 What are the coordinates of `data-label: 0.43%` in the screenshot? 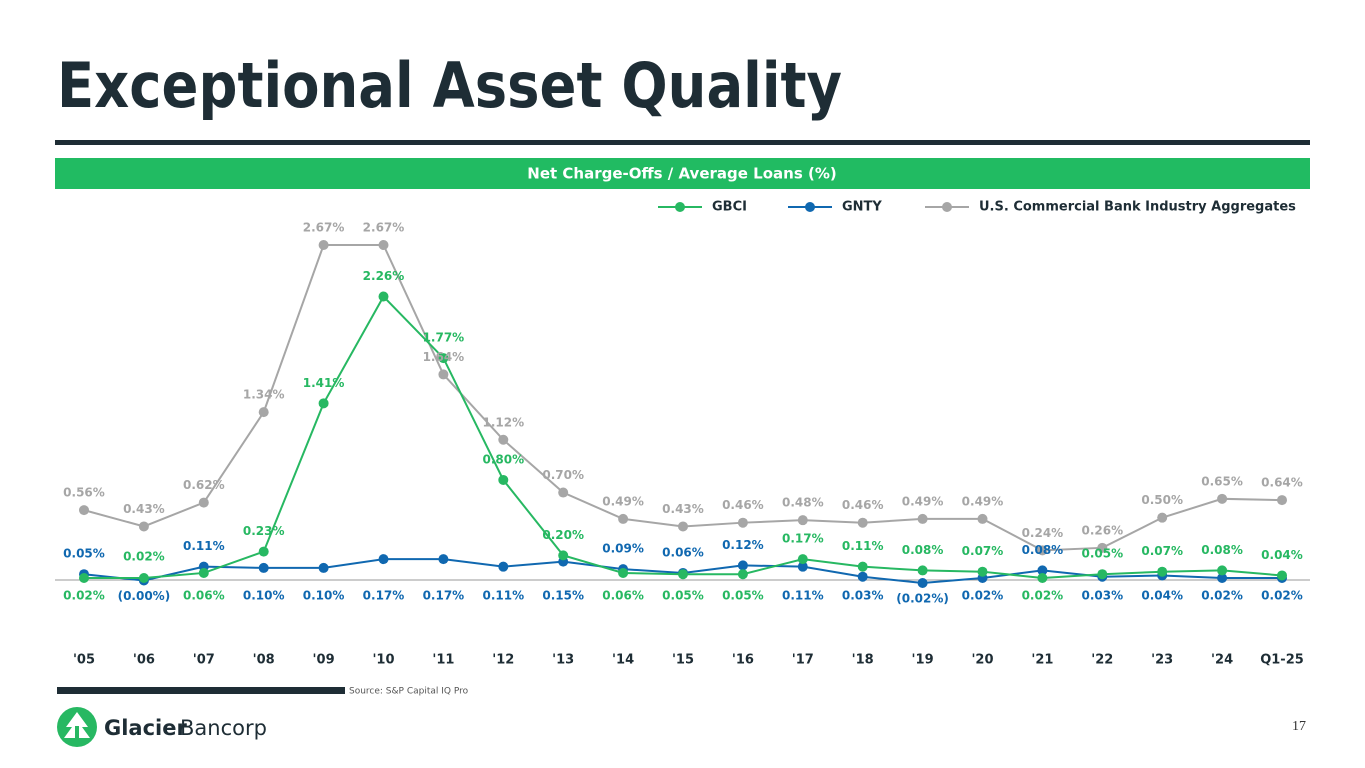 It's located at (683, 509).